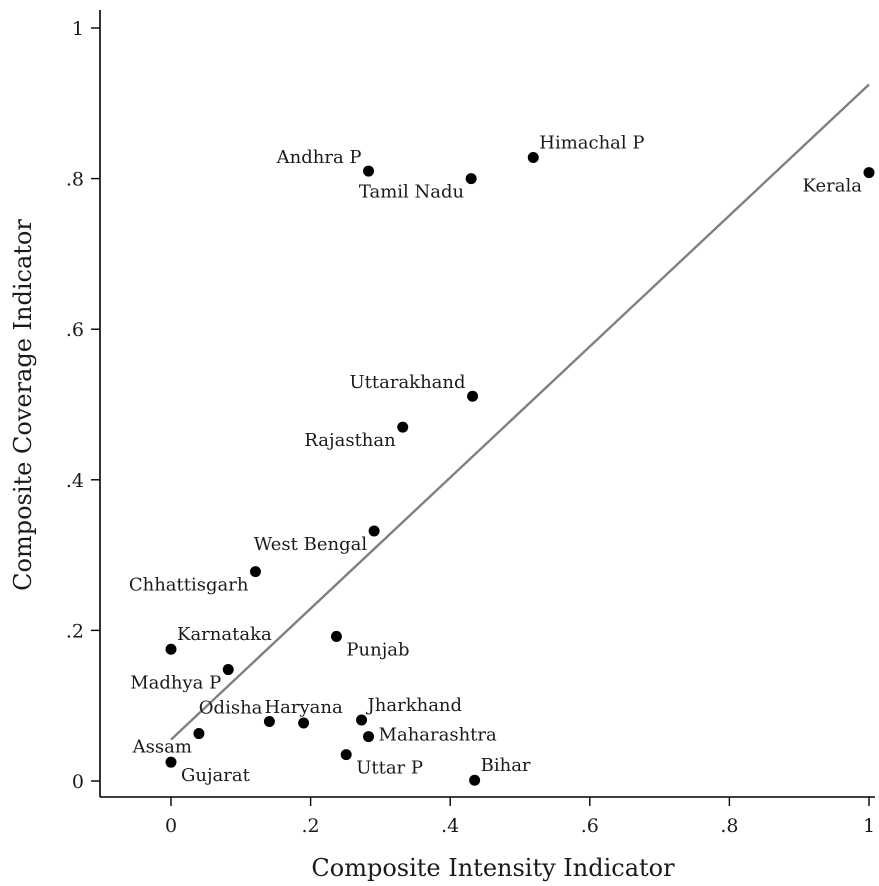 This screenshot has height=886, width=879. What do you see at coordinates (171, 649) in the screenshot?
I see `point-karnataka` at bounding box center [171, 649].